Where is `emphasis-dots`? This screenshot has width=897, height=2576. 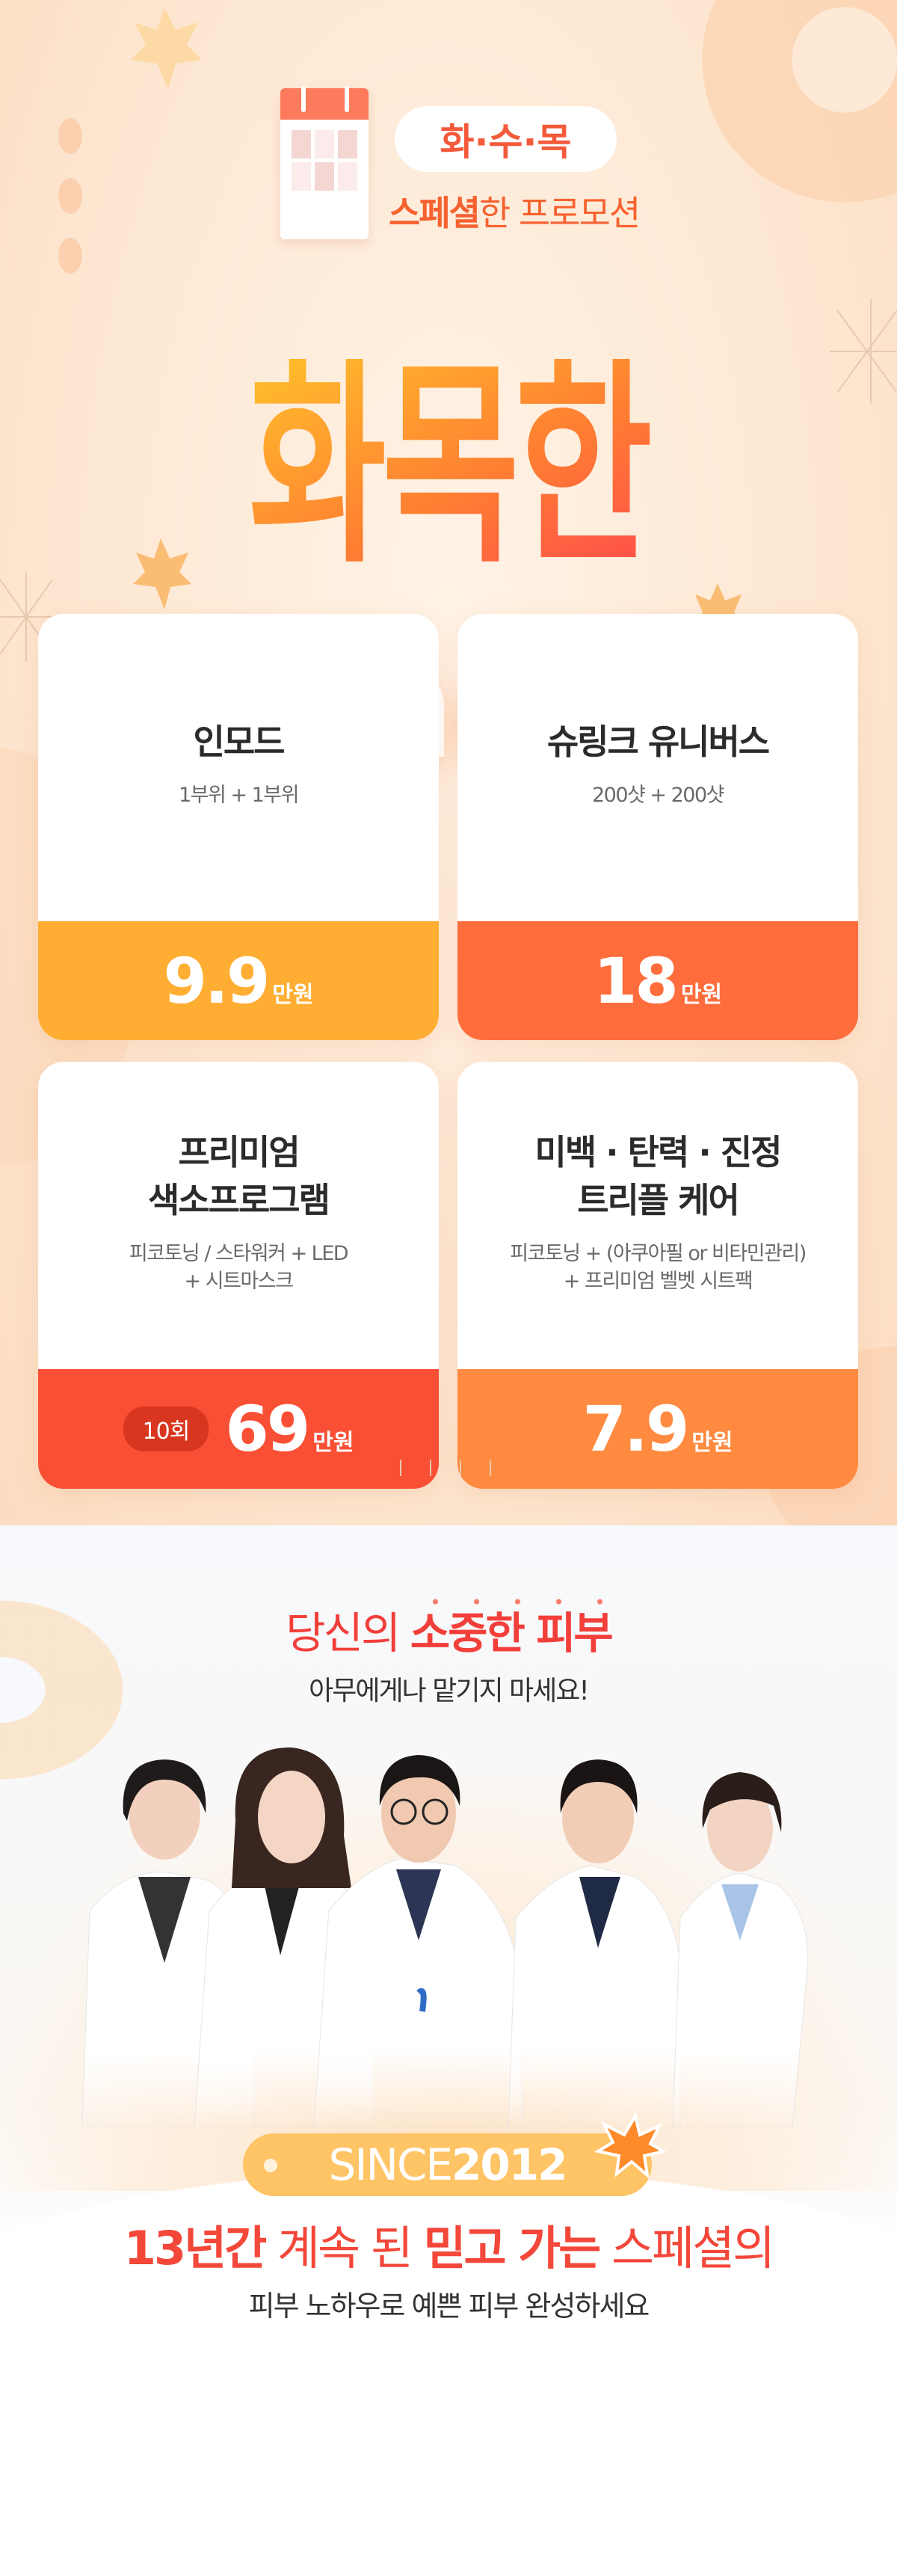 emphasis-dots is located at coordinates (512, 1602).